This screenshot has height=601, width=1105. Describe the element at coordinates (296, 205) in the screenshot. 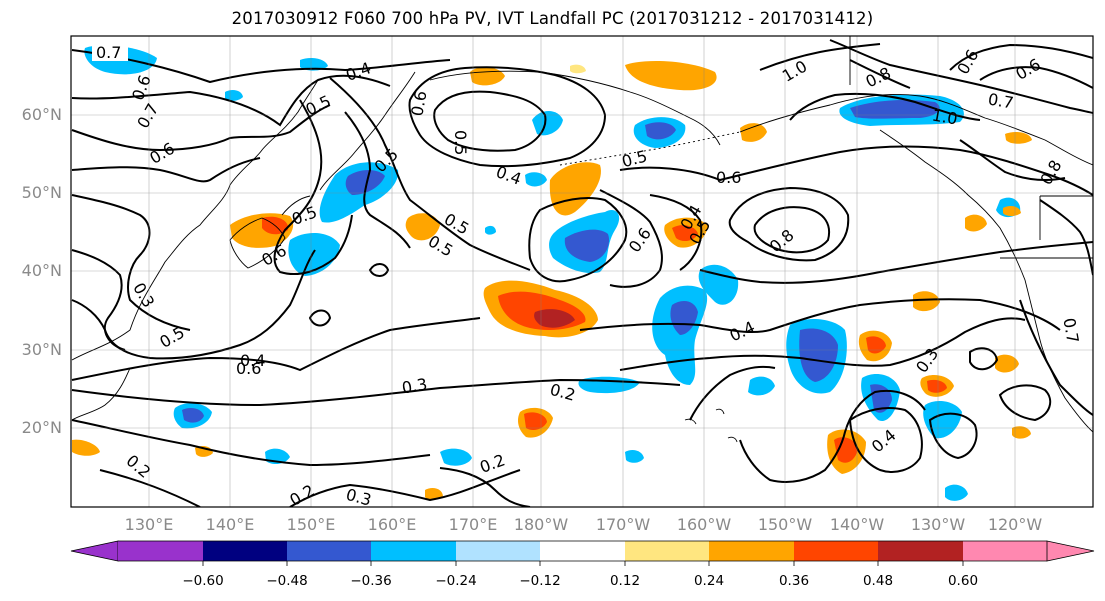

I see `hokkaido-coast` at that location.